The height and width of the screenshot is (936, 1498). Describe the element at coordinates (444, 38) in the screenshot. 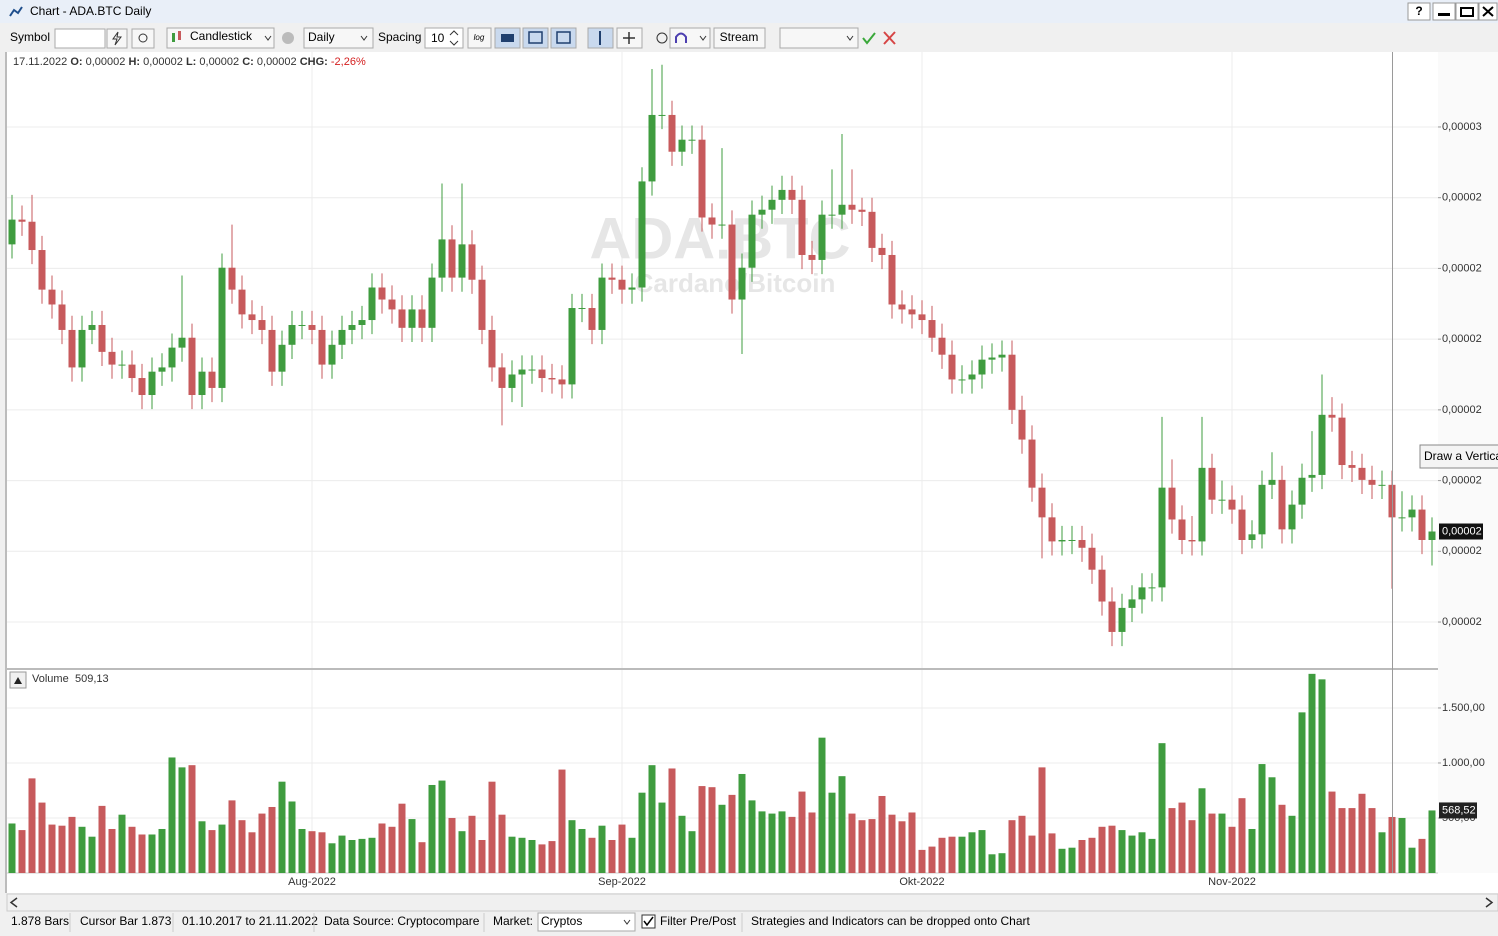

I see `spacing-input` at that location.